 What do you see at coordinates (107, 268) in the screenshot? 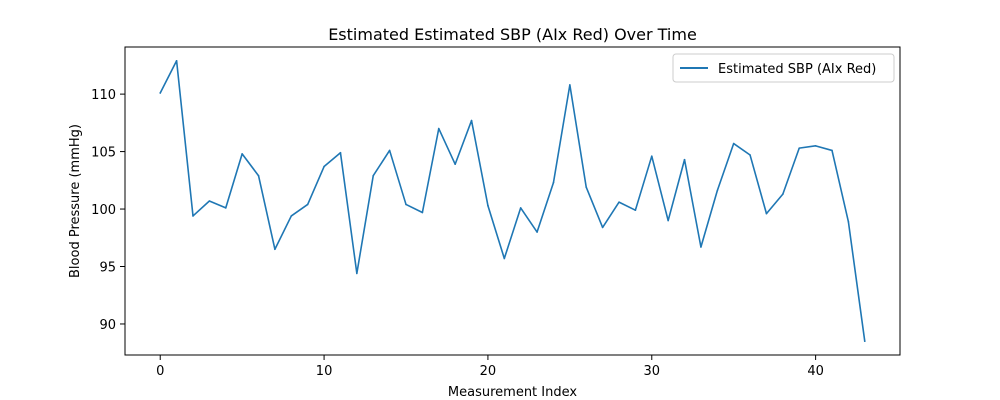
I see `y-tick-label: 95` at bounding box center [107, 268].